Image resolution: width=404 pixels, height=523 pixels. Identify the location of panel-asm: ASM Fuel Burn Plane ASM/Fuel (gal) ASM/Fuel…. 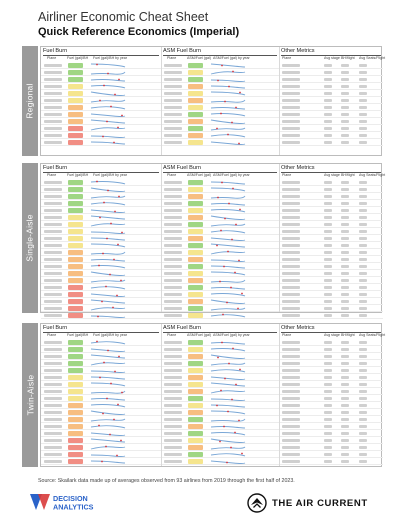
(220, 241).